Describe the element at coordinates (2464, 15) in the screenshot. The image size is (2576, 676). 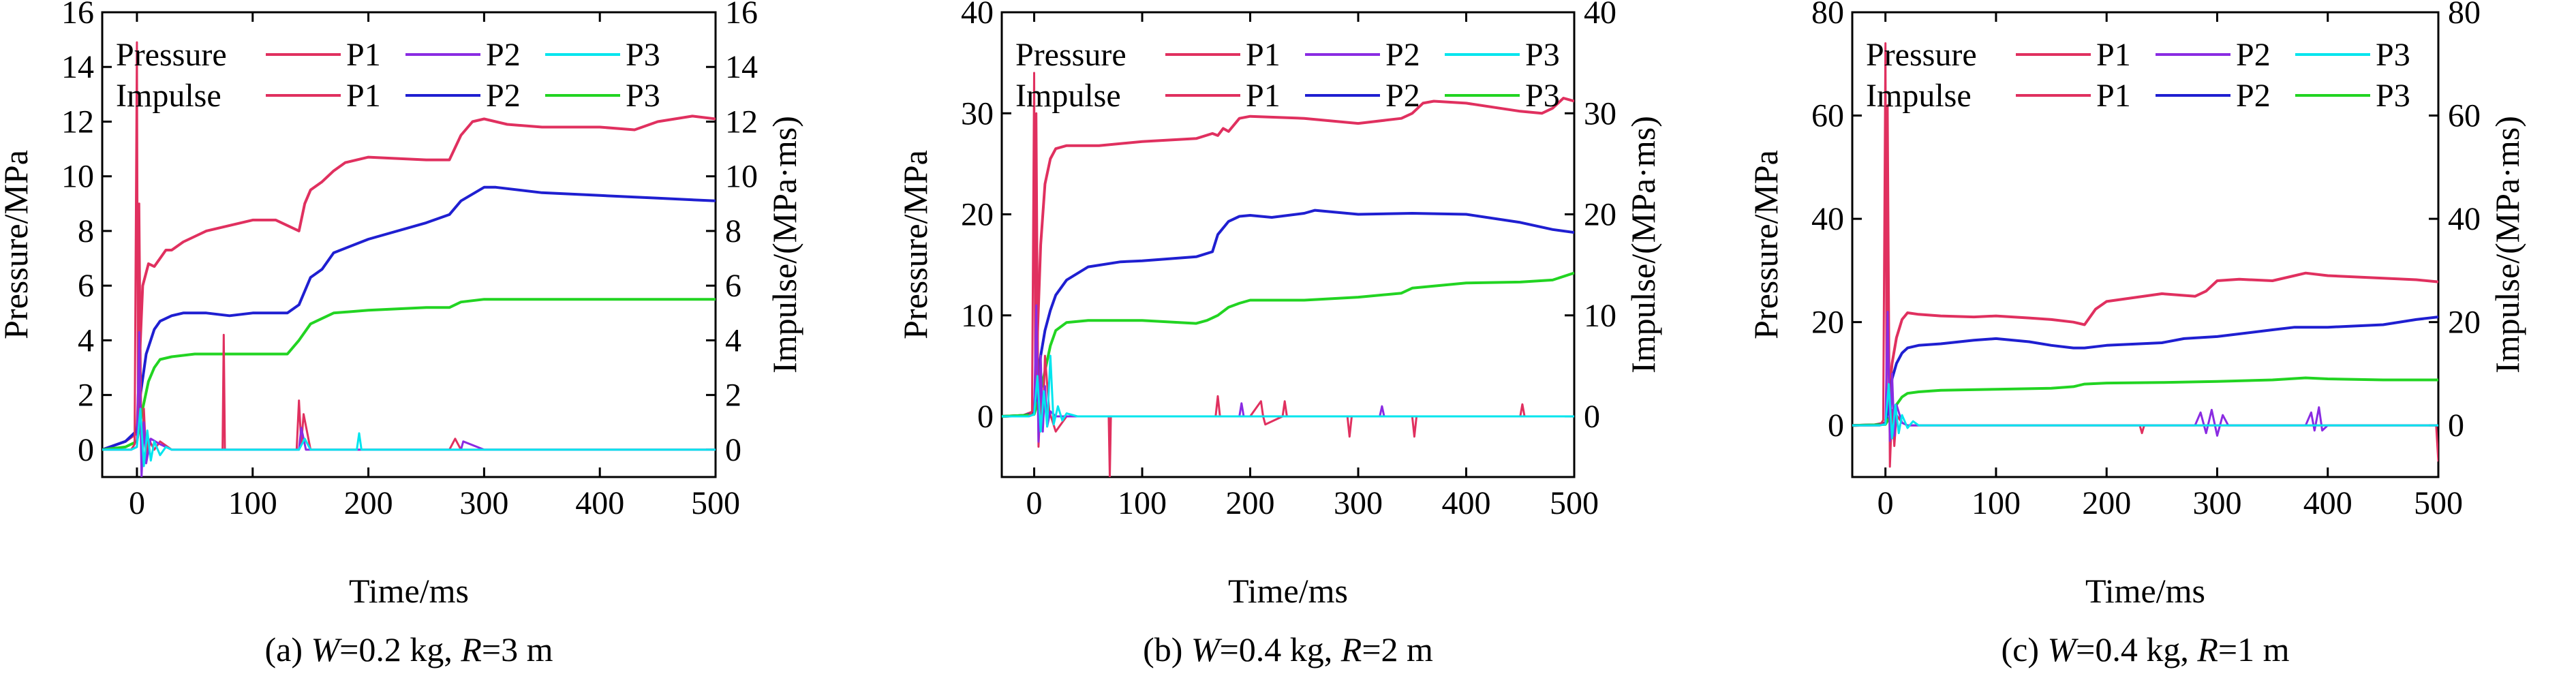
I see `y-tick-label-right: 80` at that location.